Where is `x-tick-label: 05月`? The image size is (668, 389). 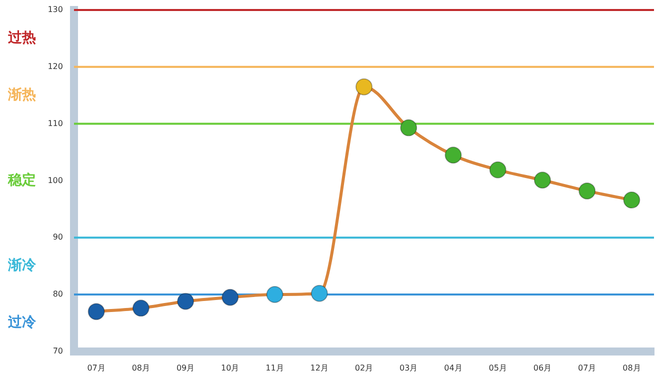
x-tick-label: 05月 is located at coordinates (497, 367).